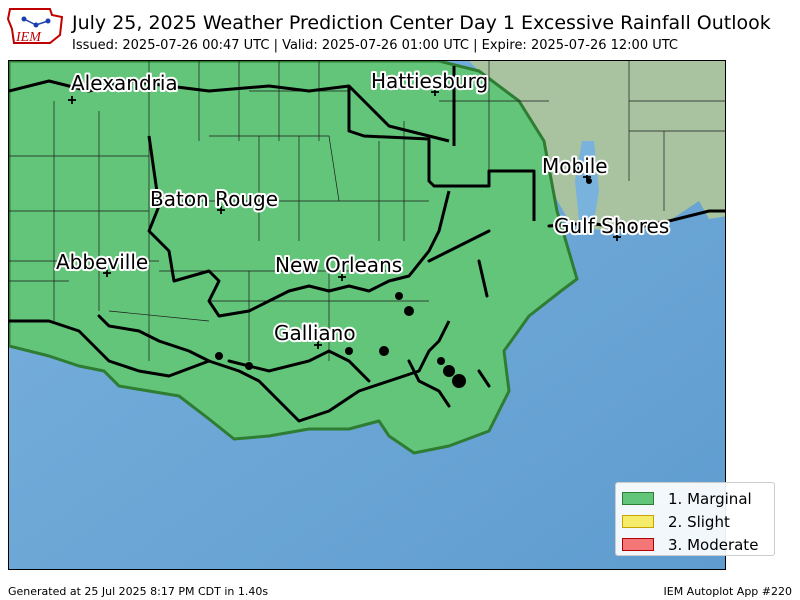 The height and width of the screenshot is (600, 800). I want to click on map-legend: 1. Marginal 2. Slight 3. Moderate, so click(695, 519).